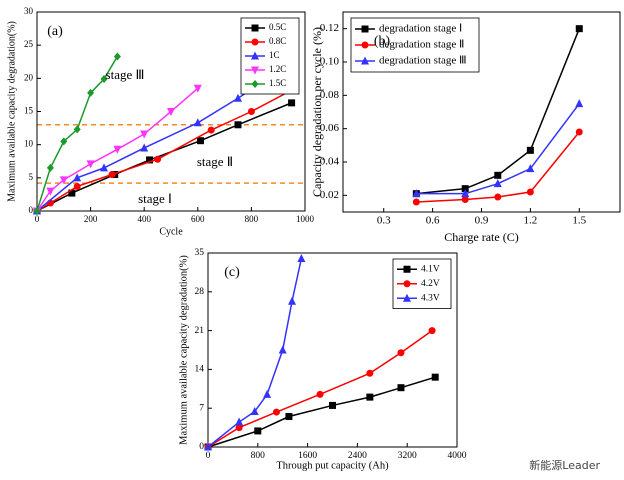 This screenshot has width=624, height=480. What do you see at coordinates (277, 83) in the screenshot?
I see `legend-label: 1.5C` at bounding box center [277, 83].